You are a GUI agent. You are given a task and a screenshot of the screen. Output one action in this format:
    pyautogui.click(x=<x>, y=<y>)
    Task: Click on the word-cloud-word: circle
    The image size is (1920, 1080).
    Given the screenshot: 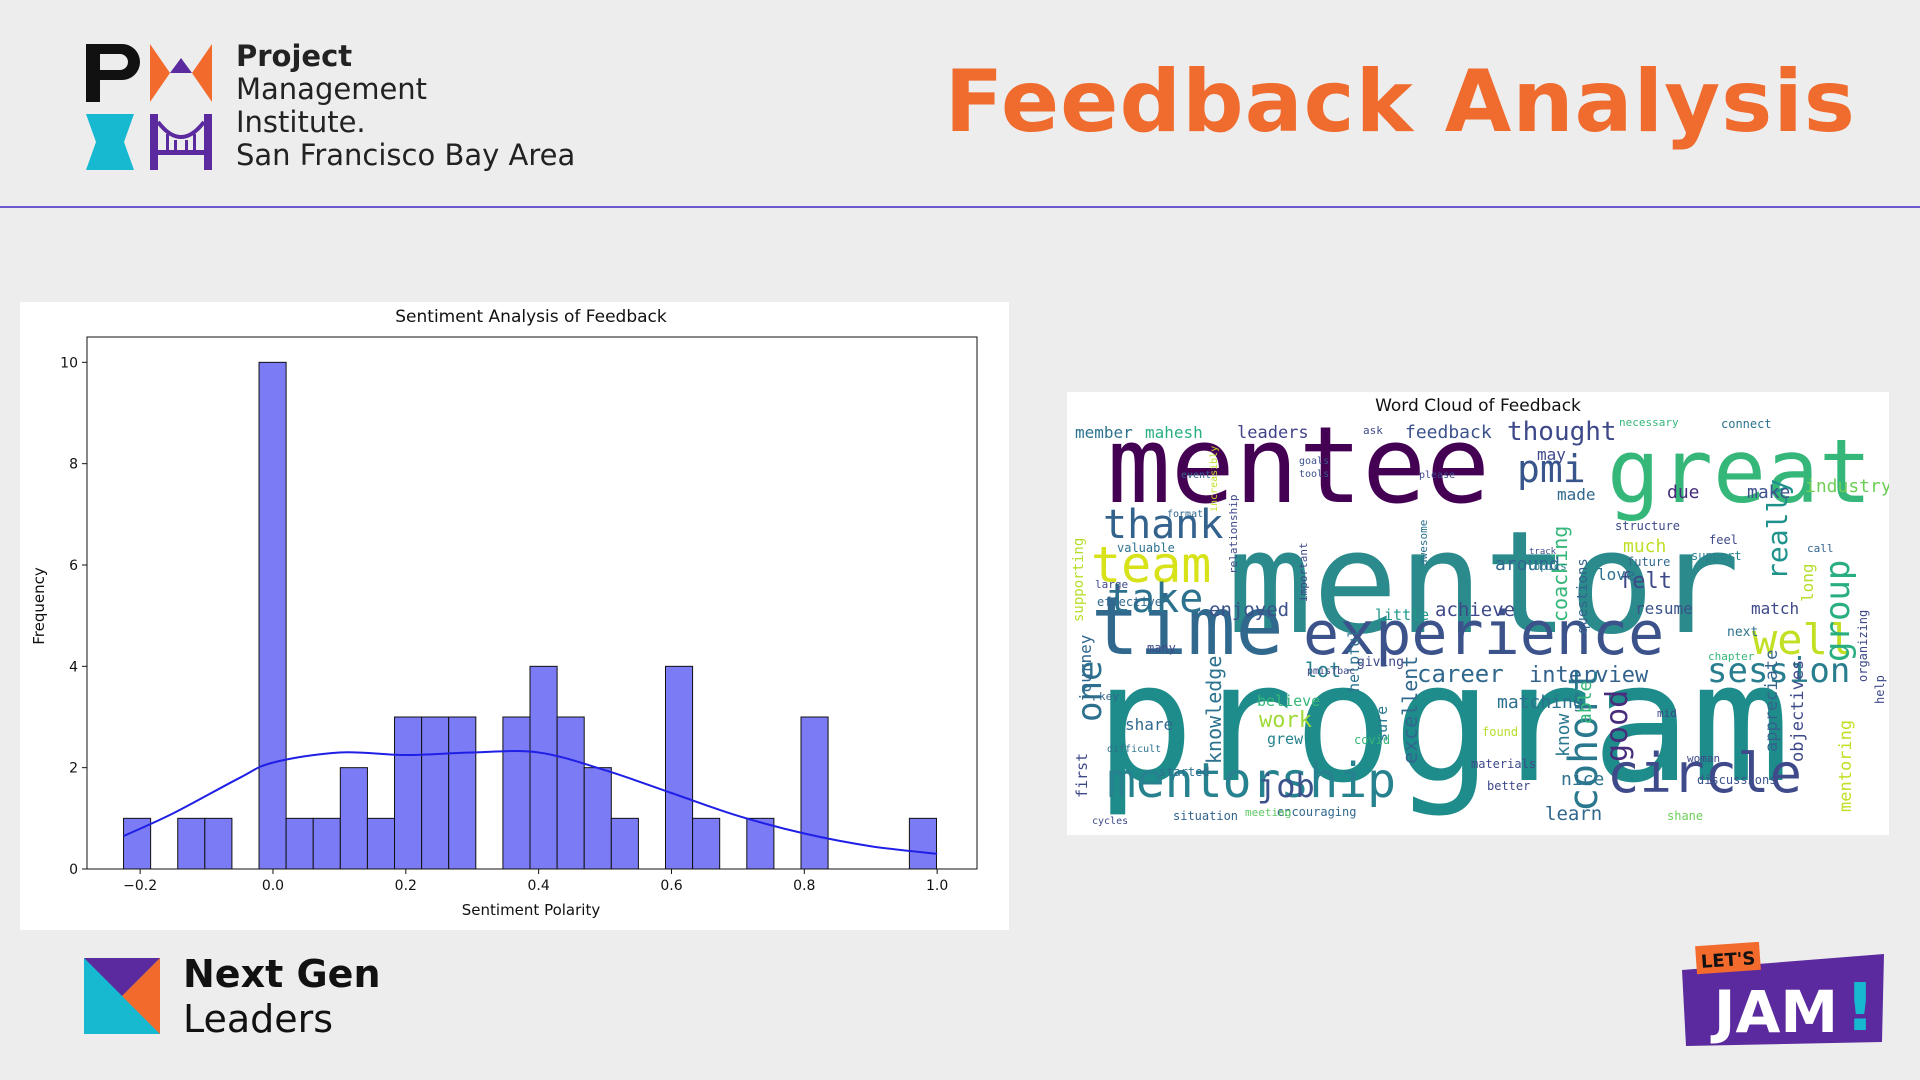 What is the action you would take?
    pyautogui.click(x=1704, y=773)
    